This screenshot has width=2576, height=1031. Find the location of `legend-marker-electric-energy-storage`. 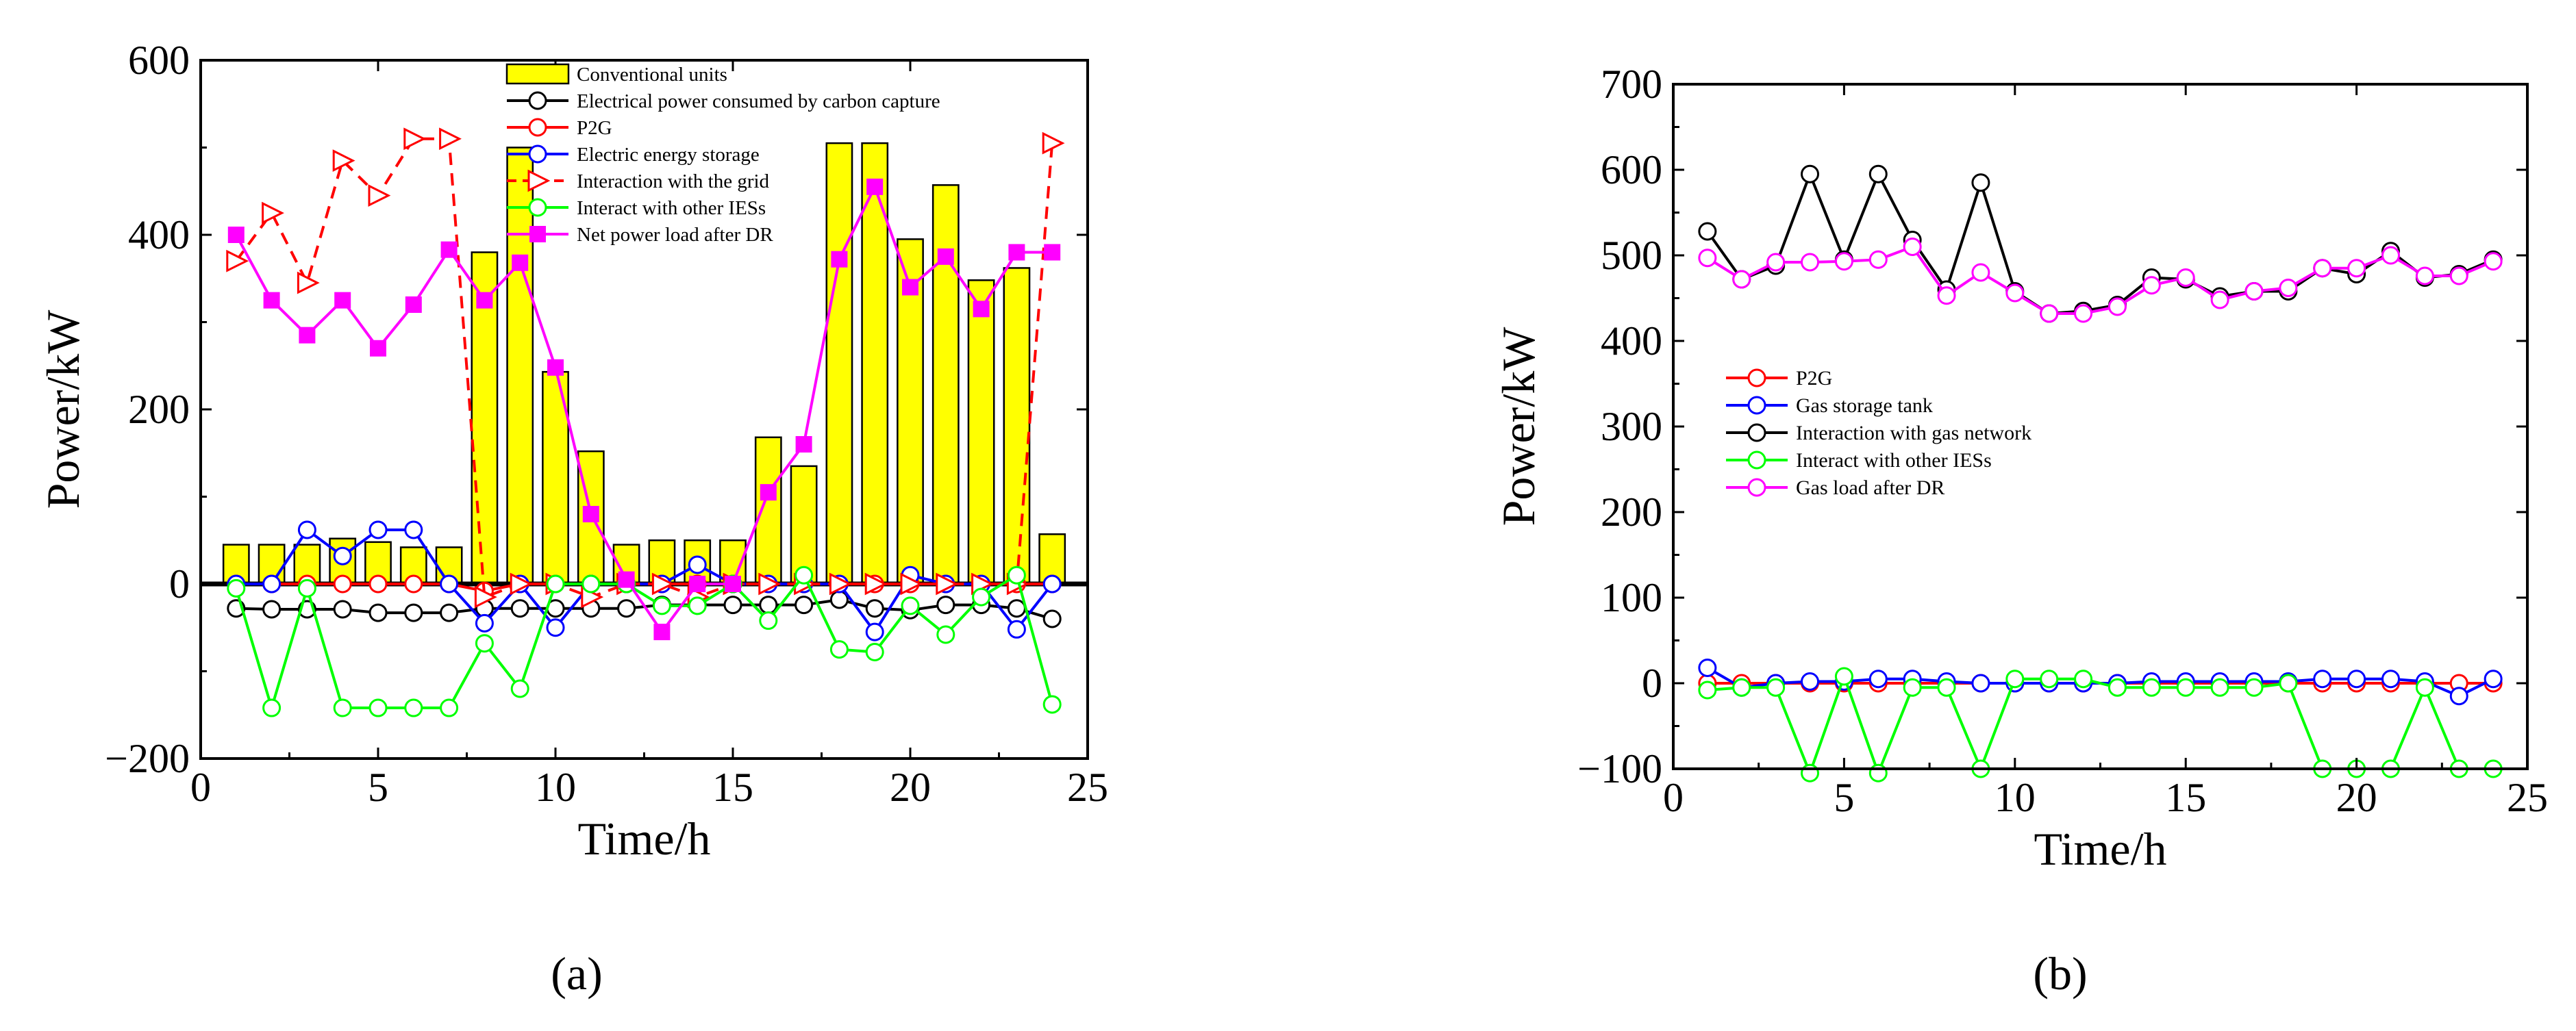

legend-marker-electric-energy-storage is located at coordinates (537, 154).